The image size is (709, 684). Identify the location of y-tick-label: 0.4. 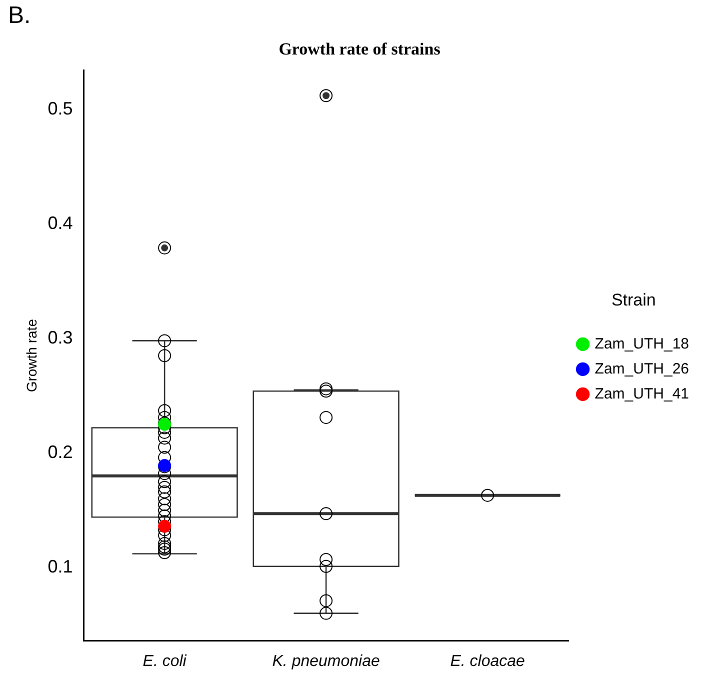
(60, 222).